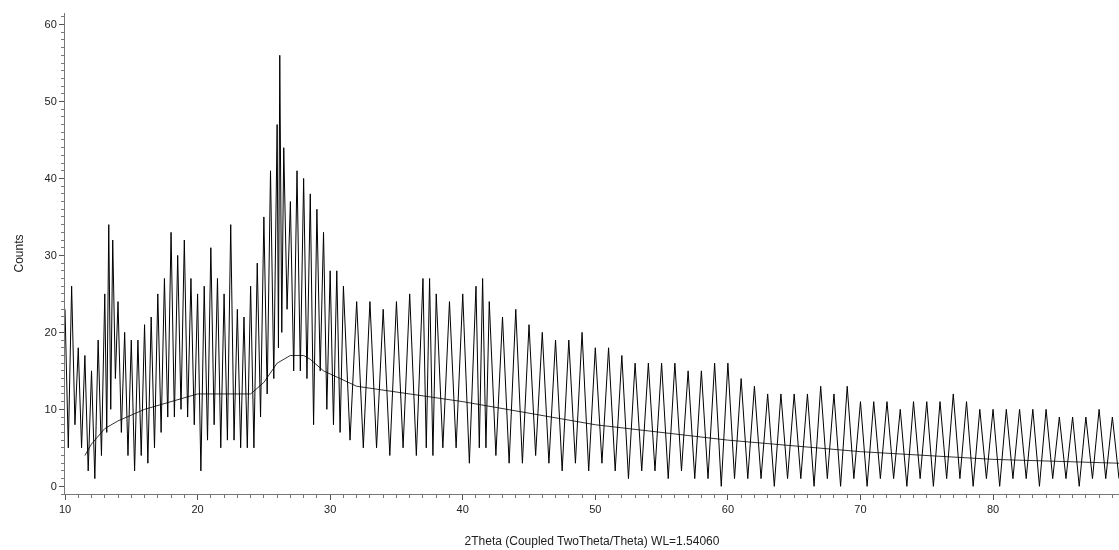  Describe the element at coordinates (50, 255) in the screenshot. I see `y-tick-label: 30` at that location.